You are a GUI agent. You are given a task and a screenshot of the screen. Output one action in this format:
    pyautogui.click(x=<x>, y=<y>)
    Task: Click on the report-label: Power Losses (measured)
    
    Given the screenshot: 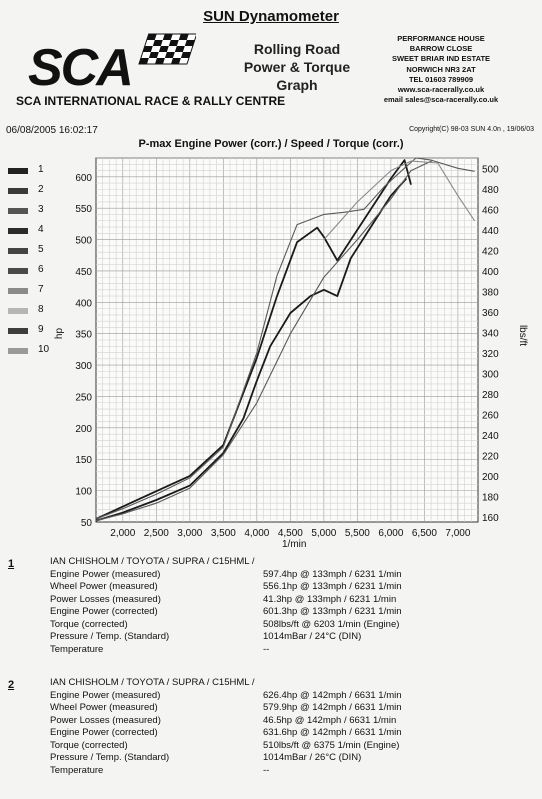 What is the action you would take?
    pyautogui.click(x=105, y=720)
    